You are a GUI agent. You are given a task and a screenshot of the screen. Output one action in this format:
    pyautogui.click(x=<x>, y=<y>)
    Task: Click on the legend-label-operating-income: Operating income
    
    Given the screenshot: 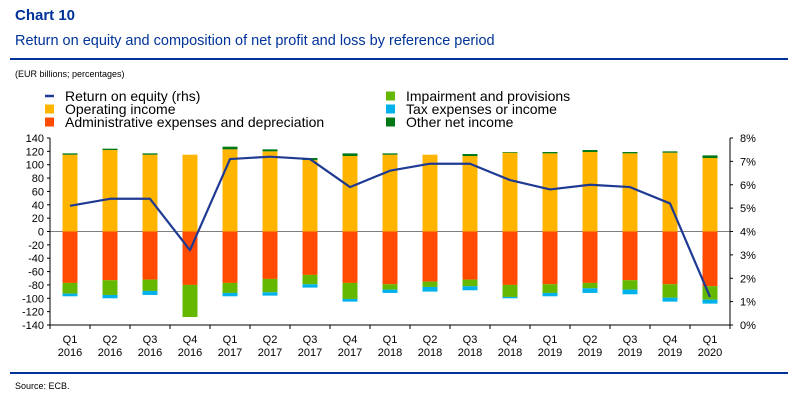 What is the action you would take?
    pyautogui.click(x=120, y=109)
    